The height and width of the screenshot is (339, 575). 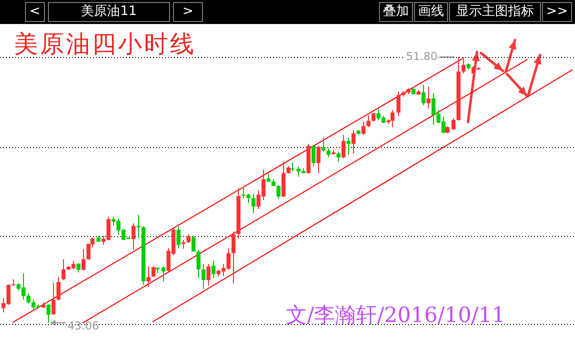 What do you see at coordinates (109, 12) in the screenshot?
I see `text: 美原油11` at bounding box center [109, 12].